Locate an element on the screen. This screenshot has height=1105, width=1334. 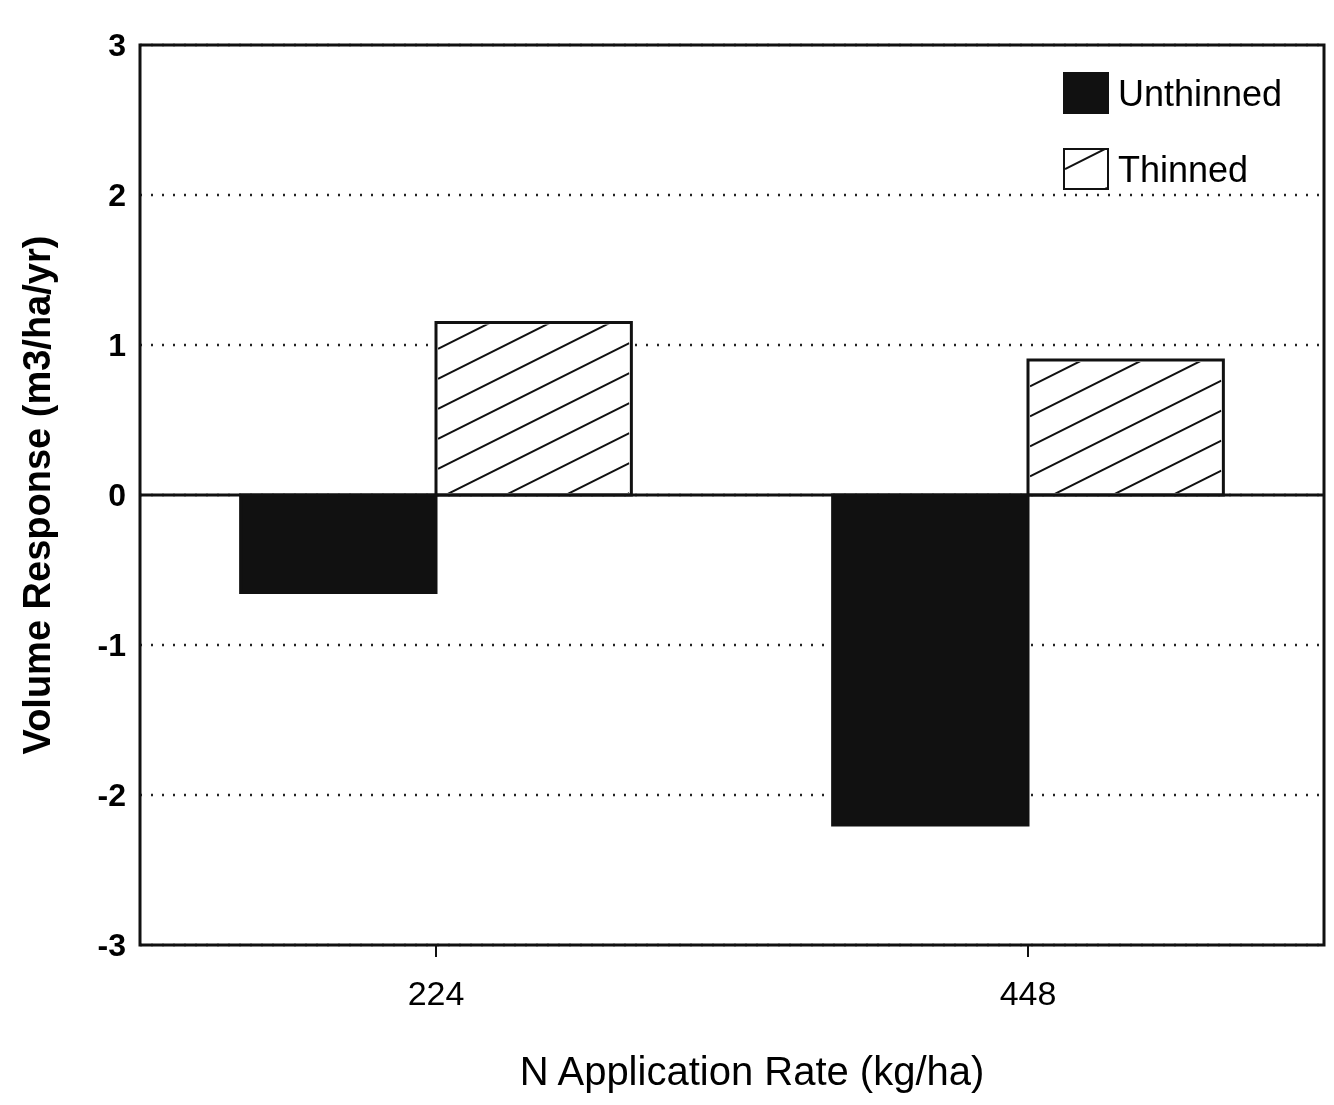
y-tick-label: -3 is located at coordinates (111, 945).